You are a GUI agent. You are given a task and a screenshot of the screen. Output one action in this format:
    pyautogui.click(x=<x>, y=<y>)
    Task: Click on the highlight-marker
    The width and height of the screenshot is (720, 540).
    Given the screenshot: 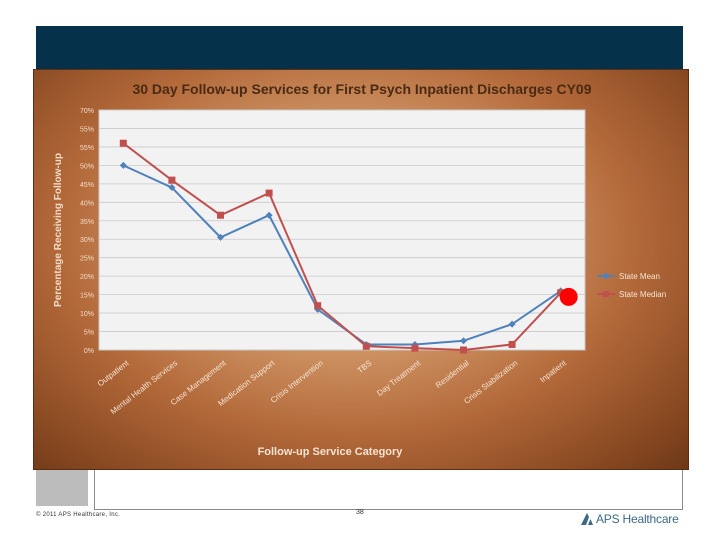 What is the action you would take?
    pyautogui.click(x=568, y=296)
    